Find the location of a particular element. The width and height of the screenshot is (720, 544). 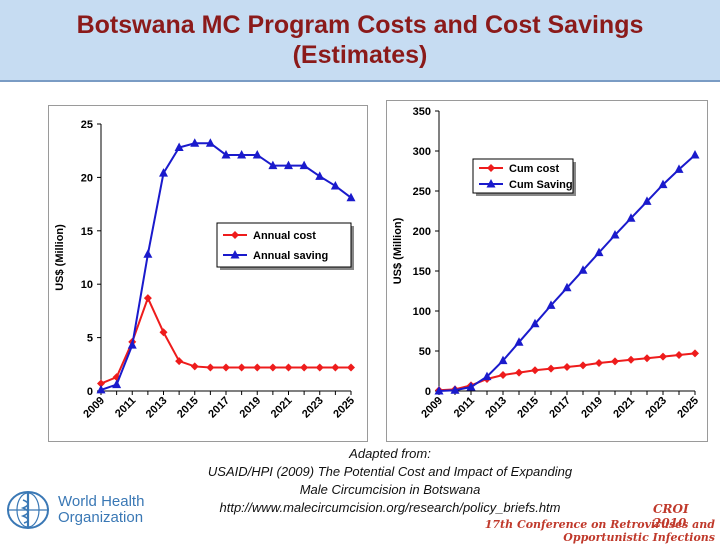

title-line-2: (Estimates) is located at coordinates (360, 55).